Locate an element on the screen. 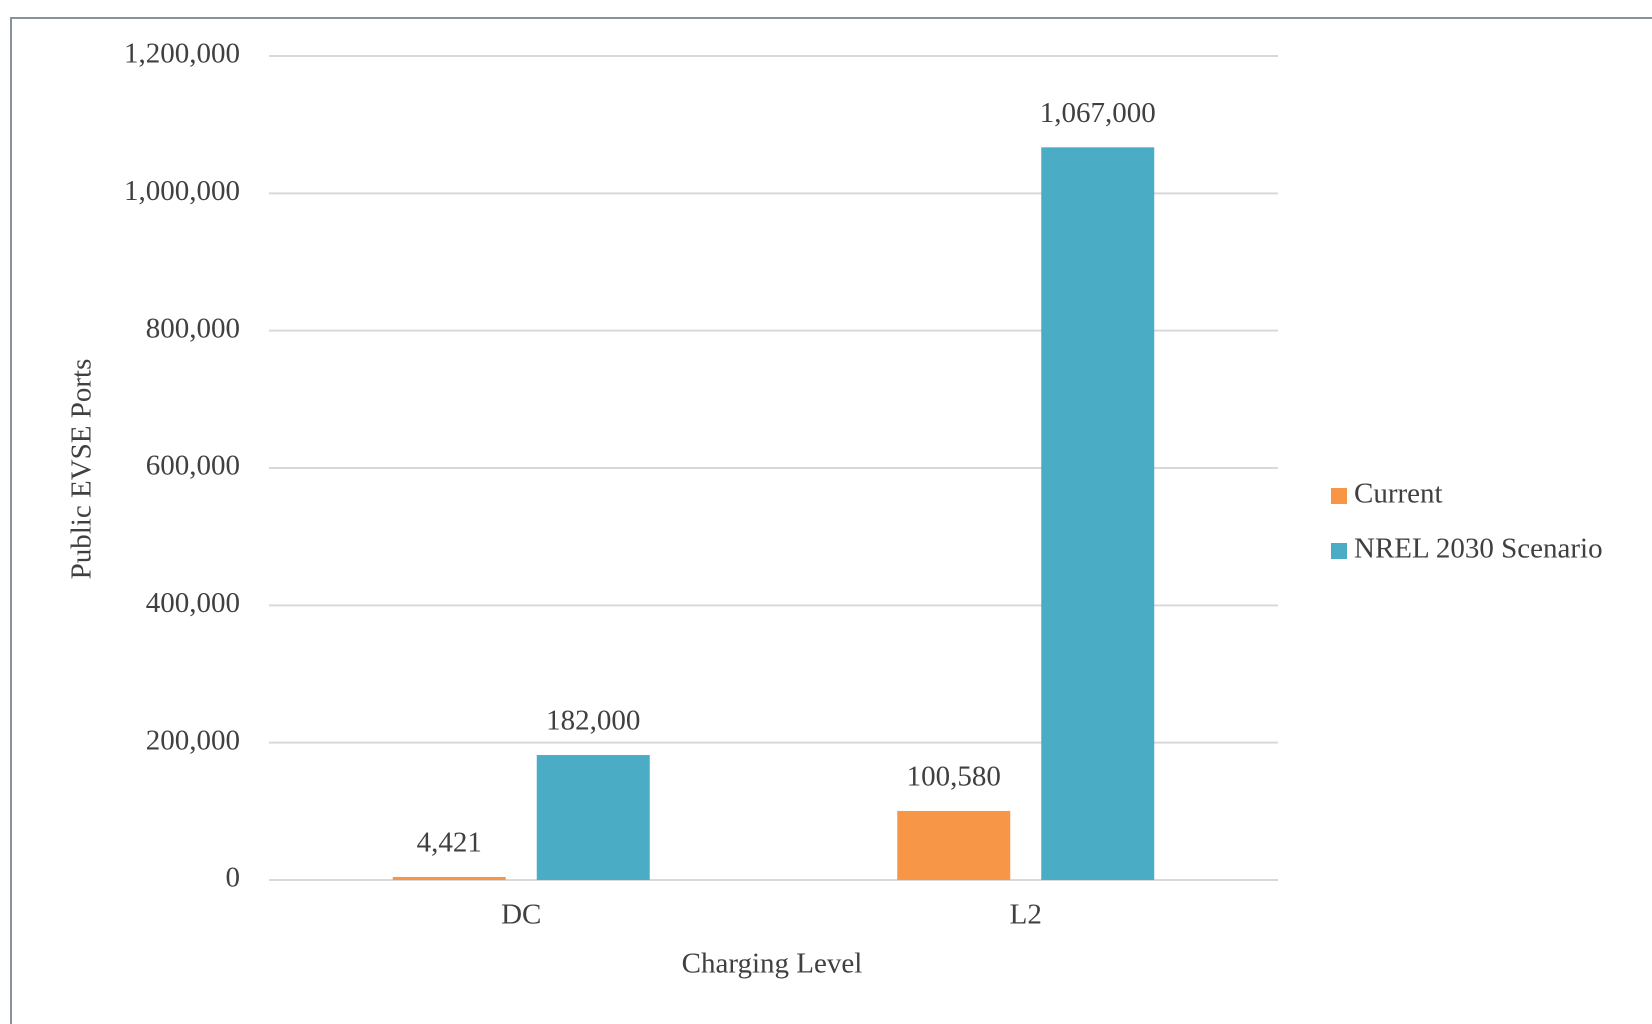 The width and height of the screenshot is (1652, 1024). y-tick-label: 0 is located at coordinates (233, 878).